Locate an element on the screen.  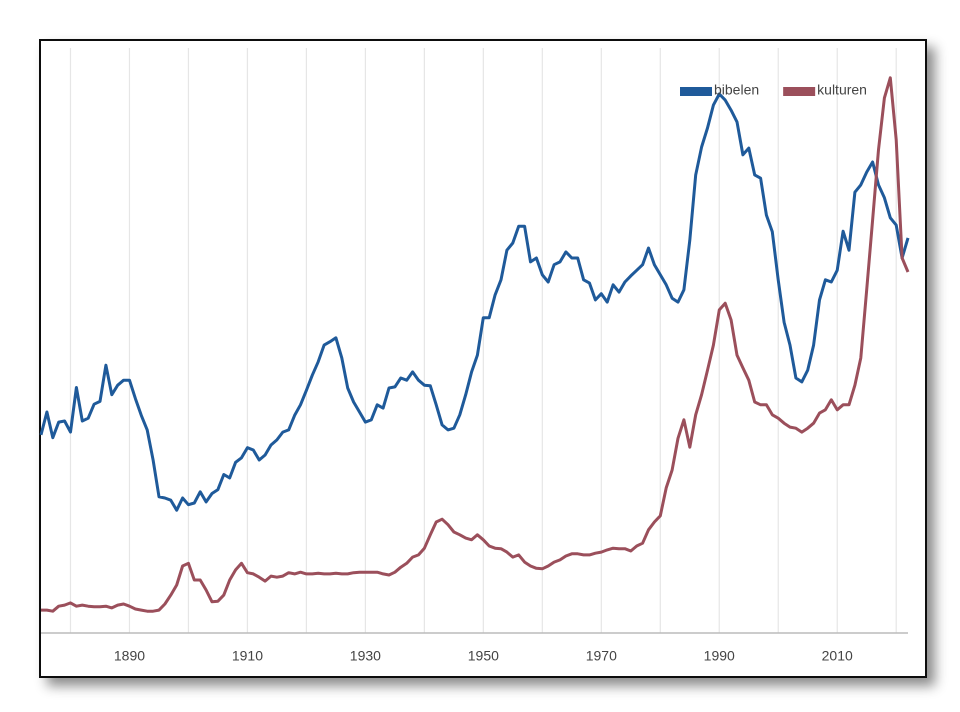
x-tick-label: 1930 is located at coordinates (365, 656).